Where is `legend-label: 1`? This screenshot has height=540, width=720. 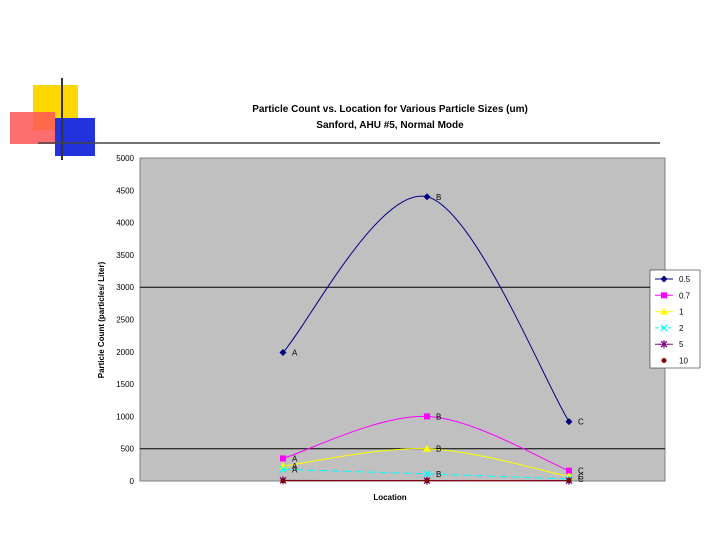
legend-label: 1 is located at coordinates (681, 312).